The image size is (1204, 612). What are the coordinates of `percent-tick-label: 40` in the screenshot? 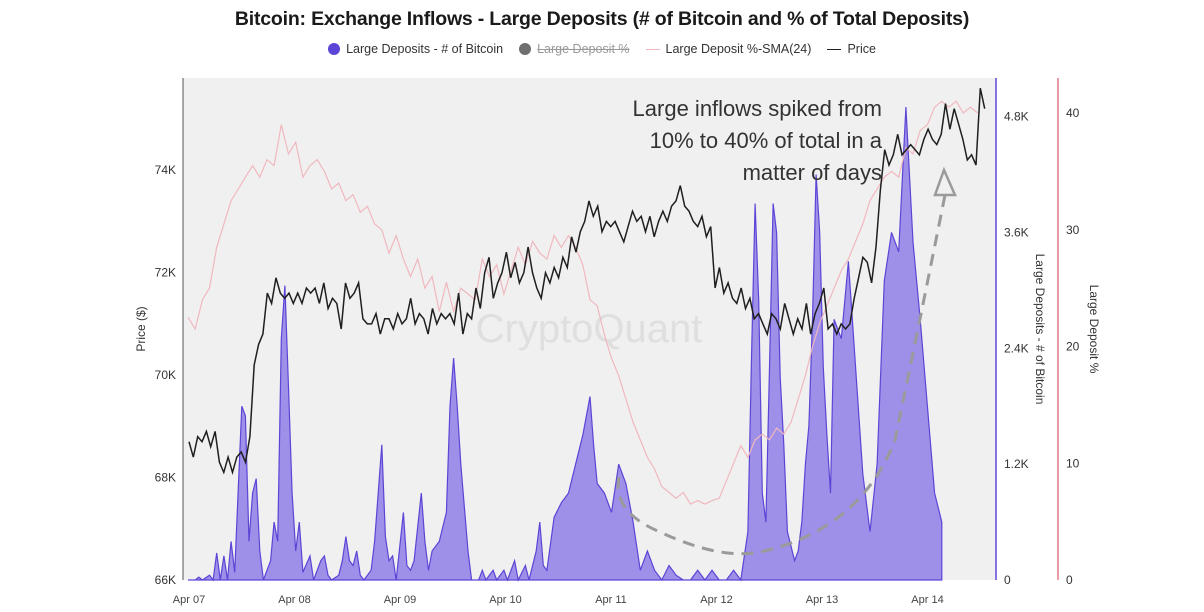 It's located at (1073, 113).